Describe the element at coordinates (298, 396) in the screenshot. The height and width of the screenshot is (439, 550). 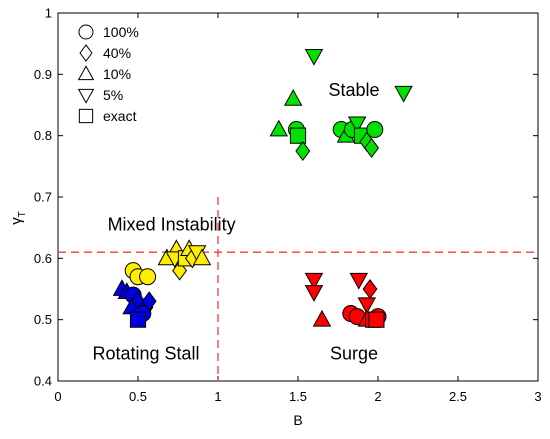
I see `x-tick-label: 1.5` at that location.